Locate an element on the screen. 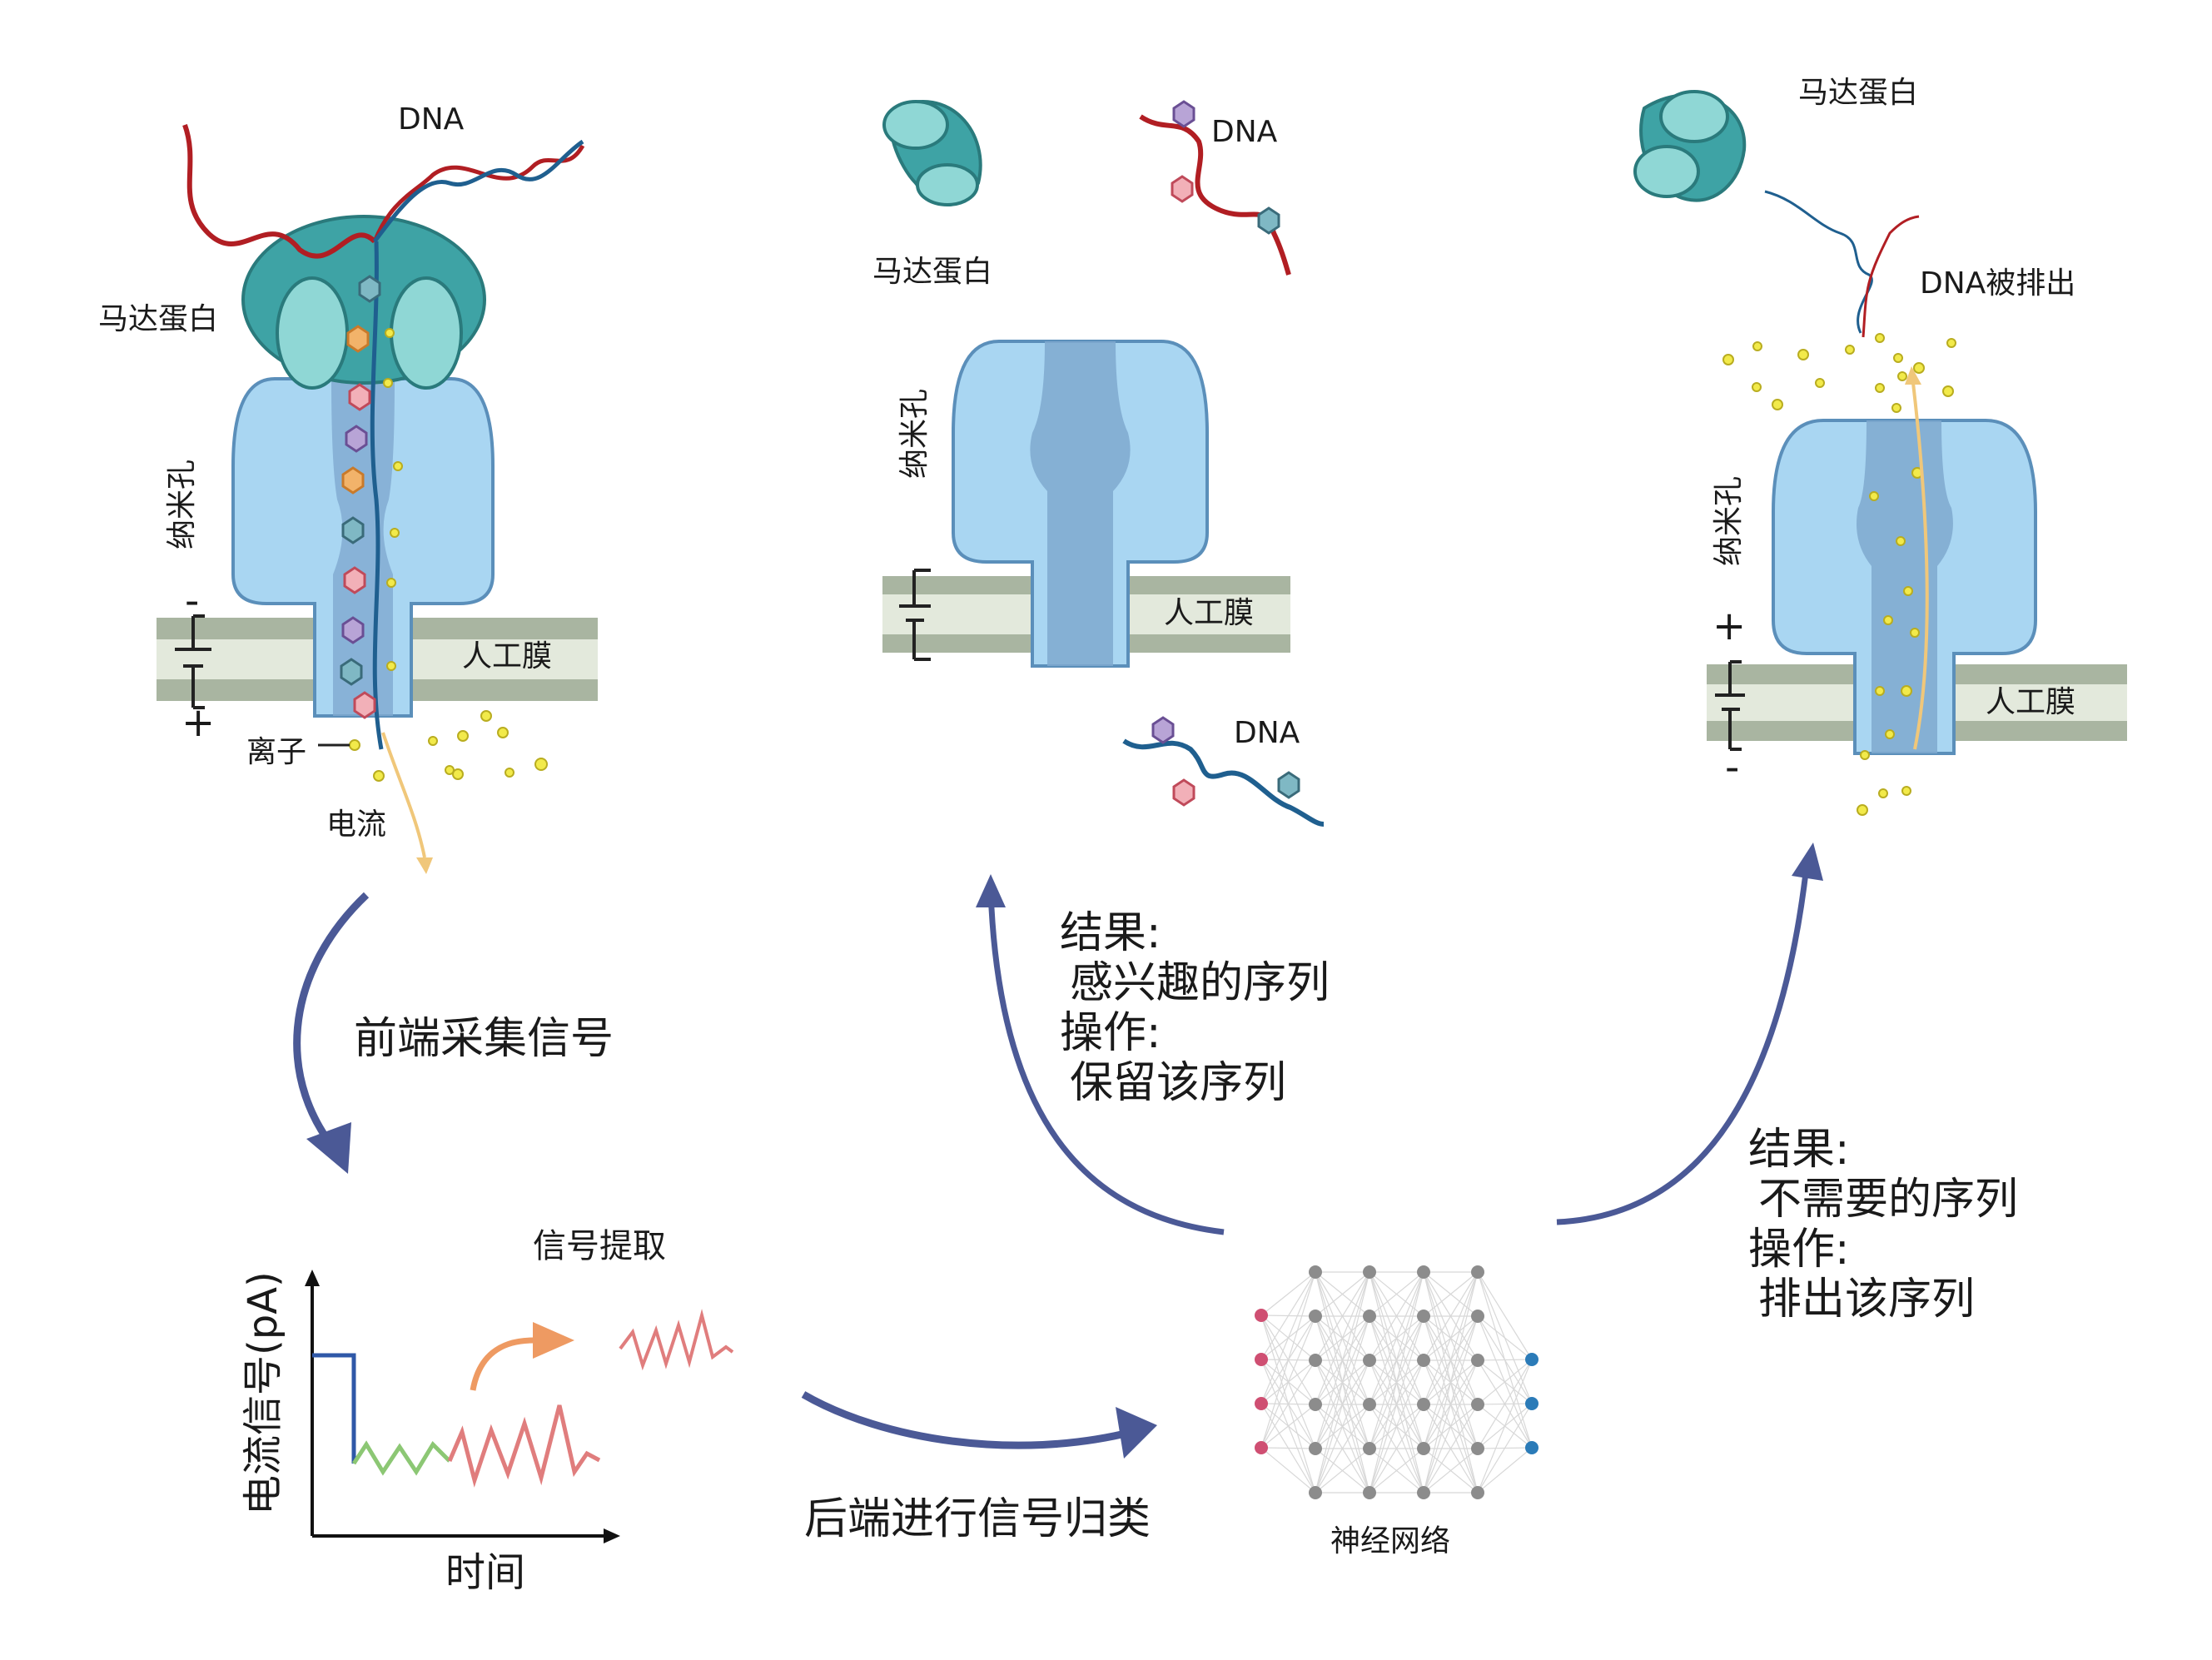 The height and width of the screenshot is (1660, 2212). left-panel: DNA 马达蛋白 纳米孔 人工膜 离子 电流 - + is located at coordinates (348, 488).